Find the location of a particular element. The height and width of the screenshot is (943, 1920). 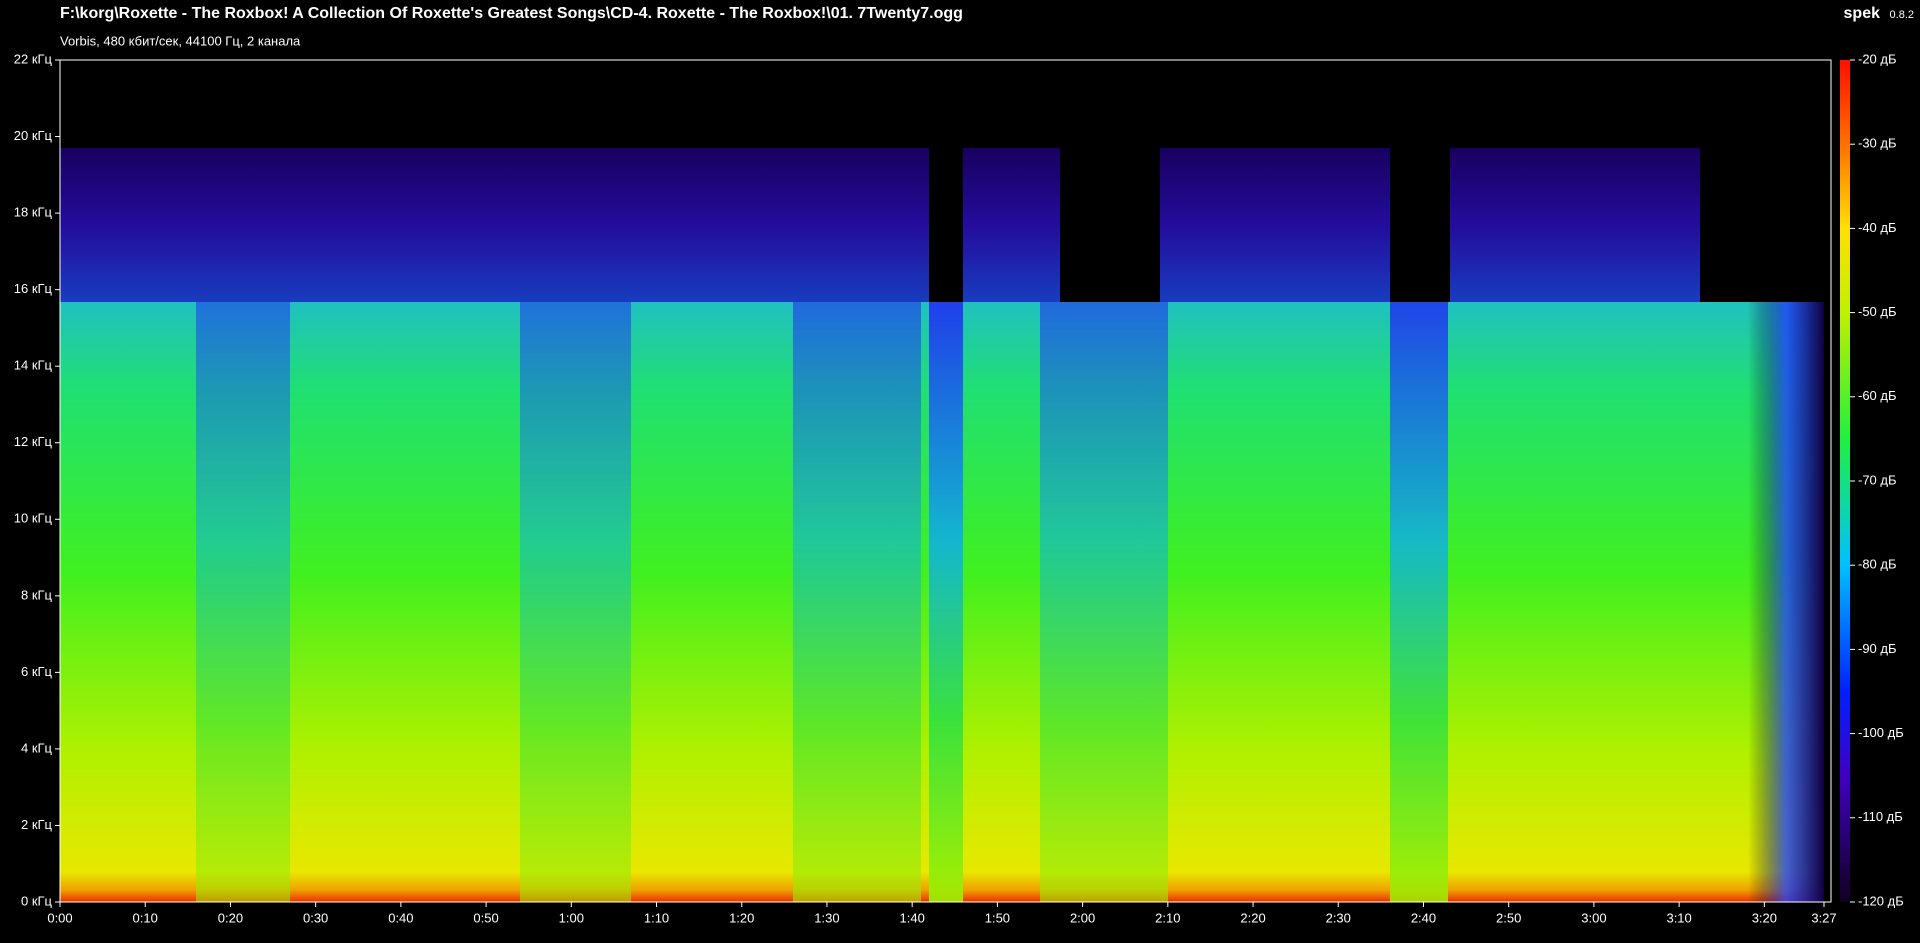

x-tick-label: 0:50 is located at coordinates (485, 917).